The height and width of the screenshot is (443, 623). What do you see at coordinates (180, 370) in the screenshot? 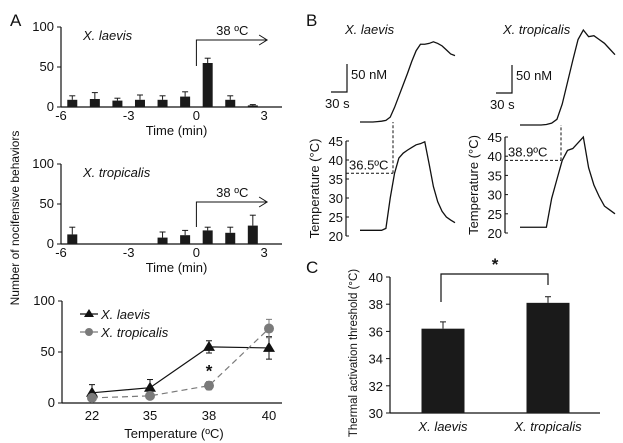
I see `series-line` at bounding box center [180, 370].